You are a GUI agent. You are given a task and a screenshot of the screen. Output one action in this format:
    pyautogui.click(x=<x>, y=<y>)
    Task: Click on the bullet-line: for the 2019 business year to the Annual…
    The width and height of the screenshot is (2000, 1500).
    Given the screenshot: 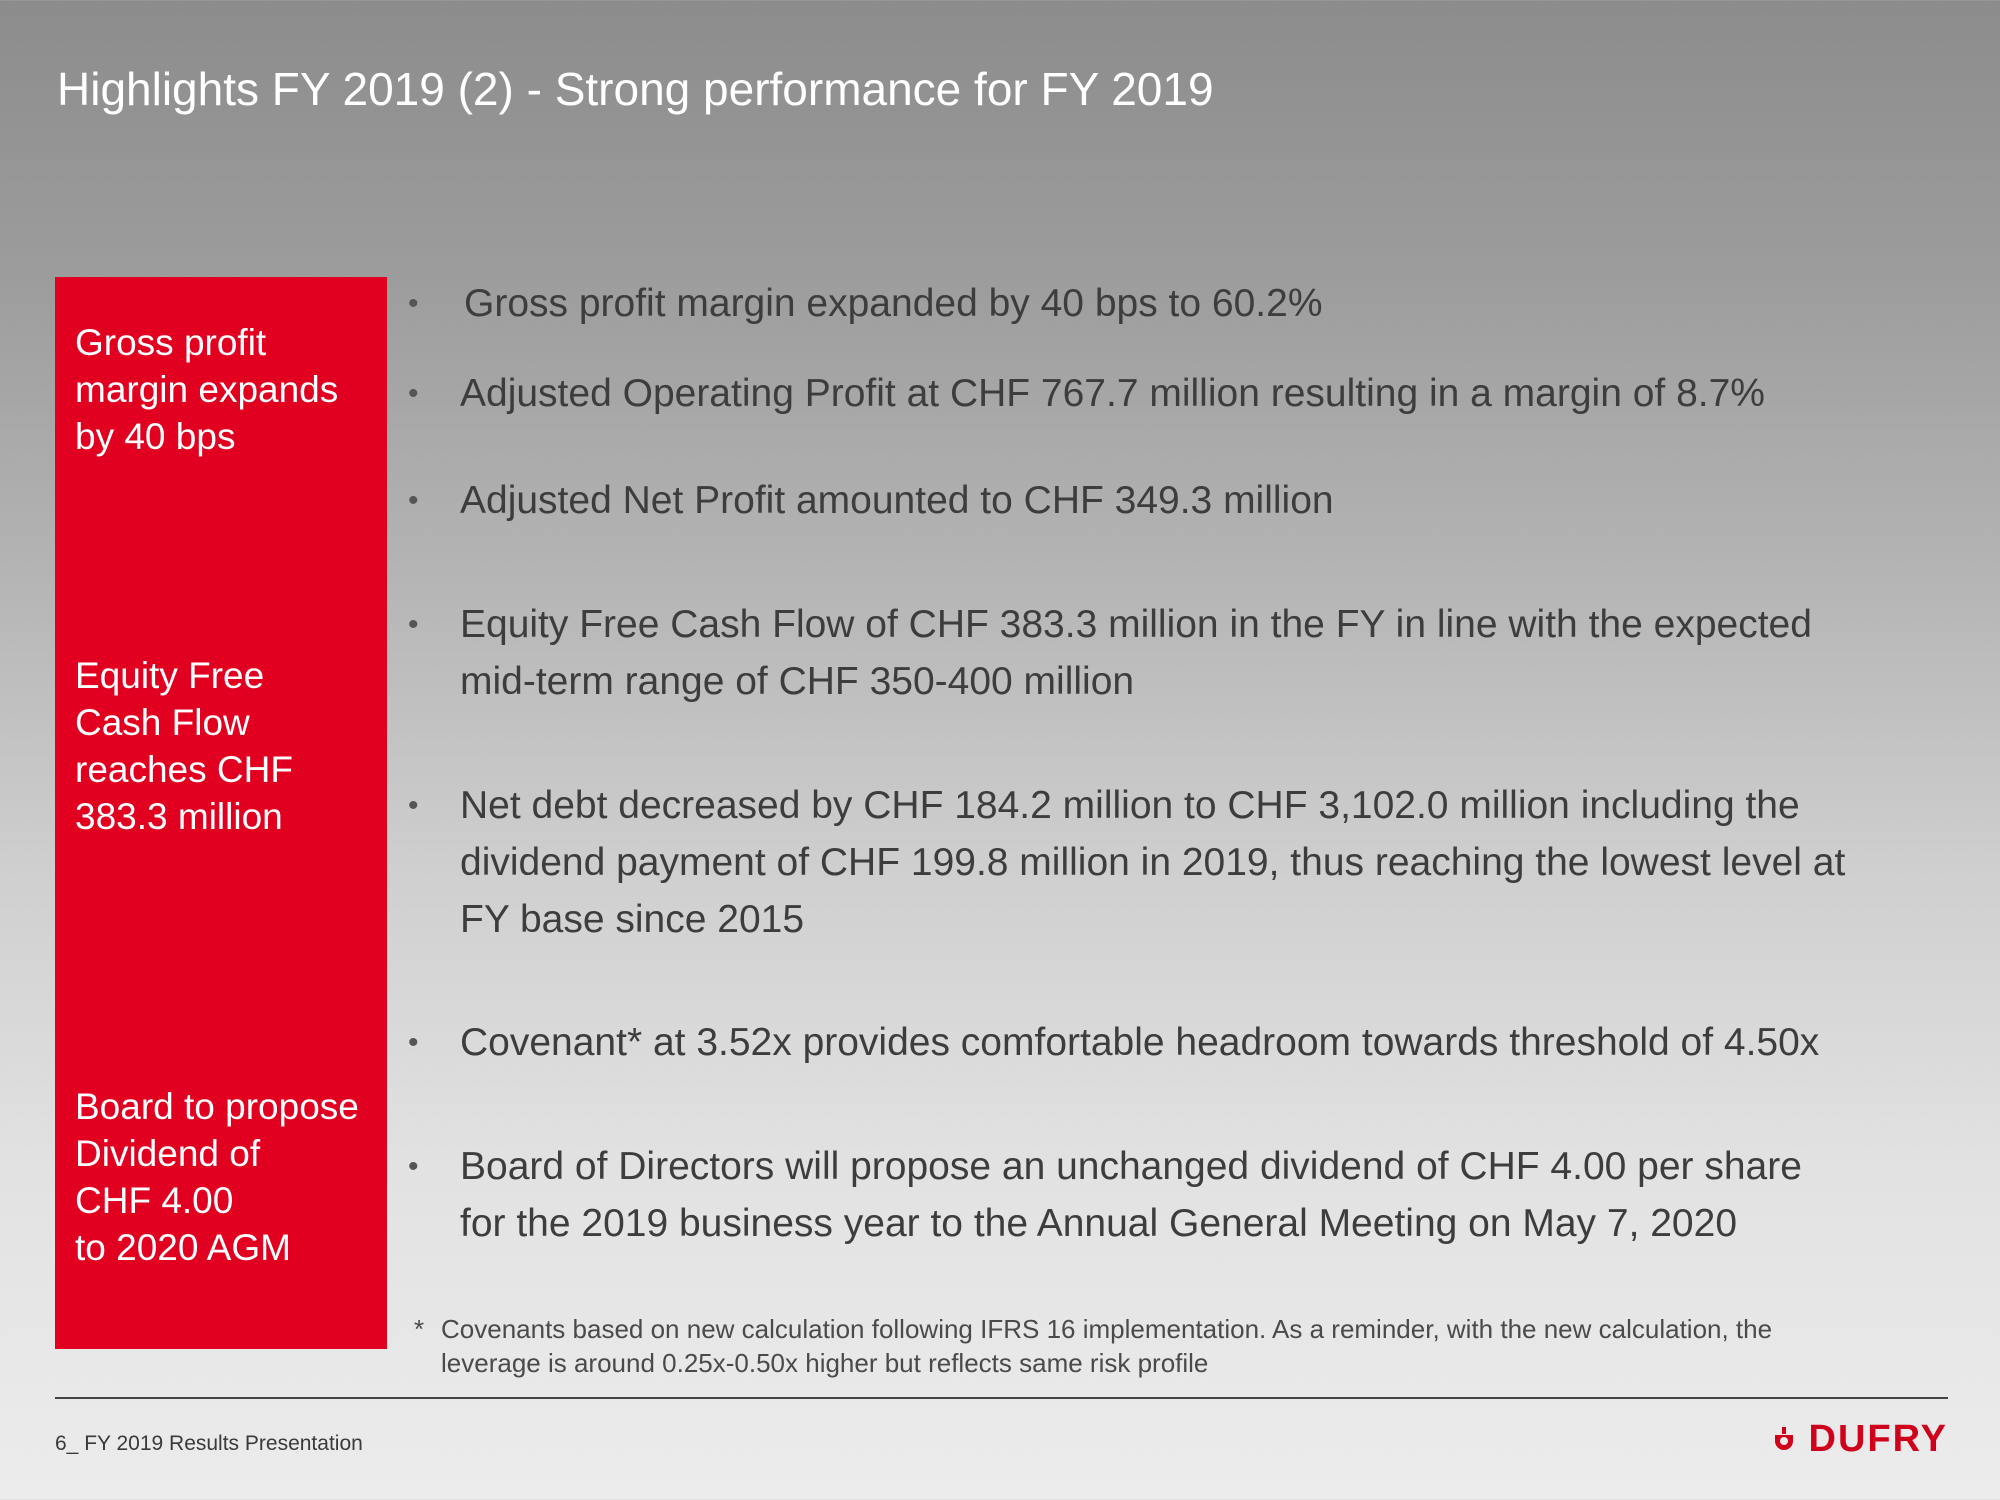 What is the action you would take?
    pyautogui.click(x=1099, y=1223)
    